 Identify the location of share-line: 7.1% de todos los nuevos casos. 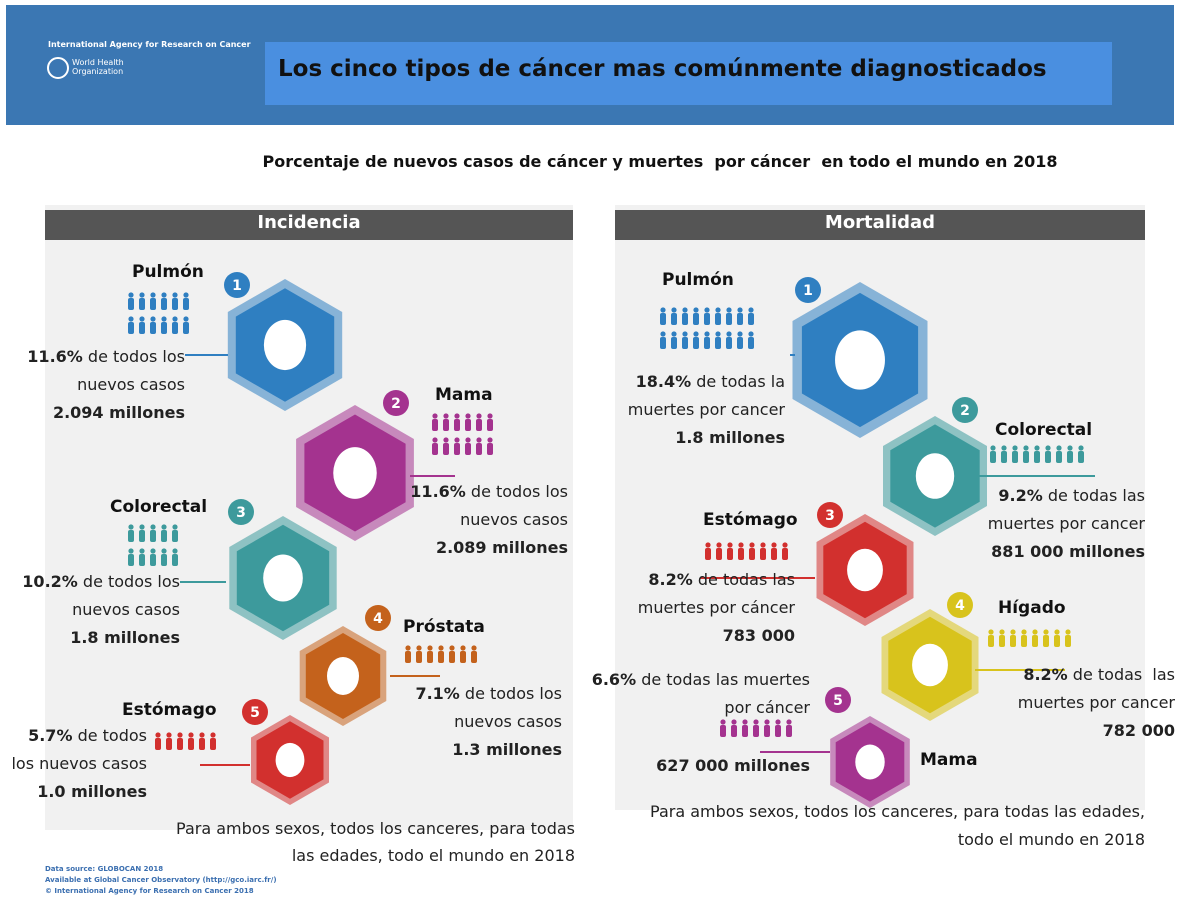
(472, 708).